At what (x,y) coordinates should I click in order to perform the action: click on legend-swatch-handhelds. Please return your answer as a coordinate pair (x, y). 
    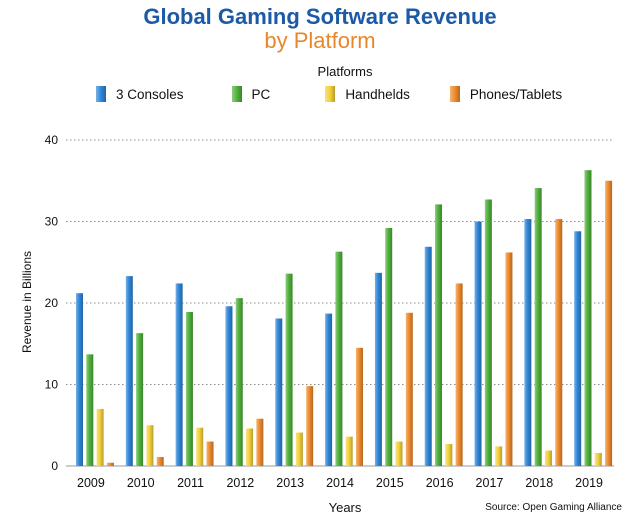
    Looking at the image, I should click on (330, 94).